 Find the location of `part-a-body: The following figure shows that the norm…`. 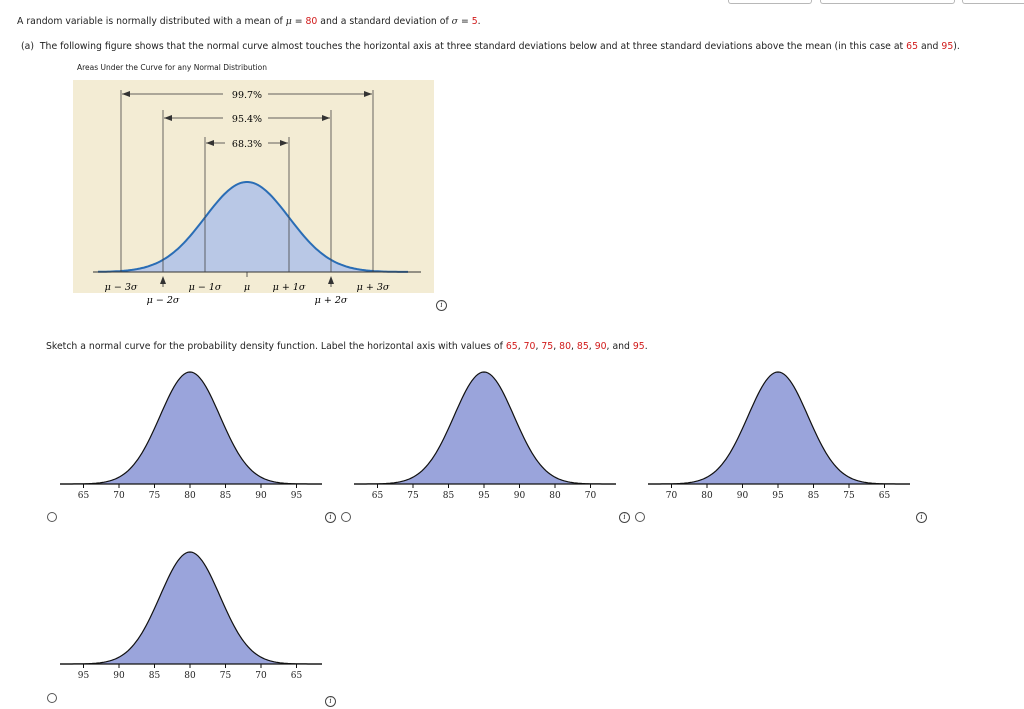

part-a-body: The following figure shows that the norm… is located at coordinates (473, 46).